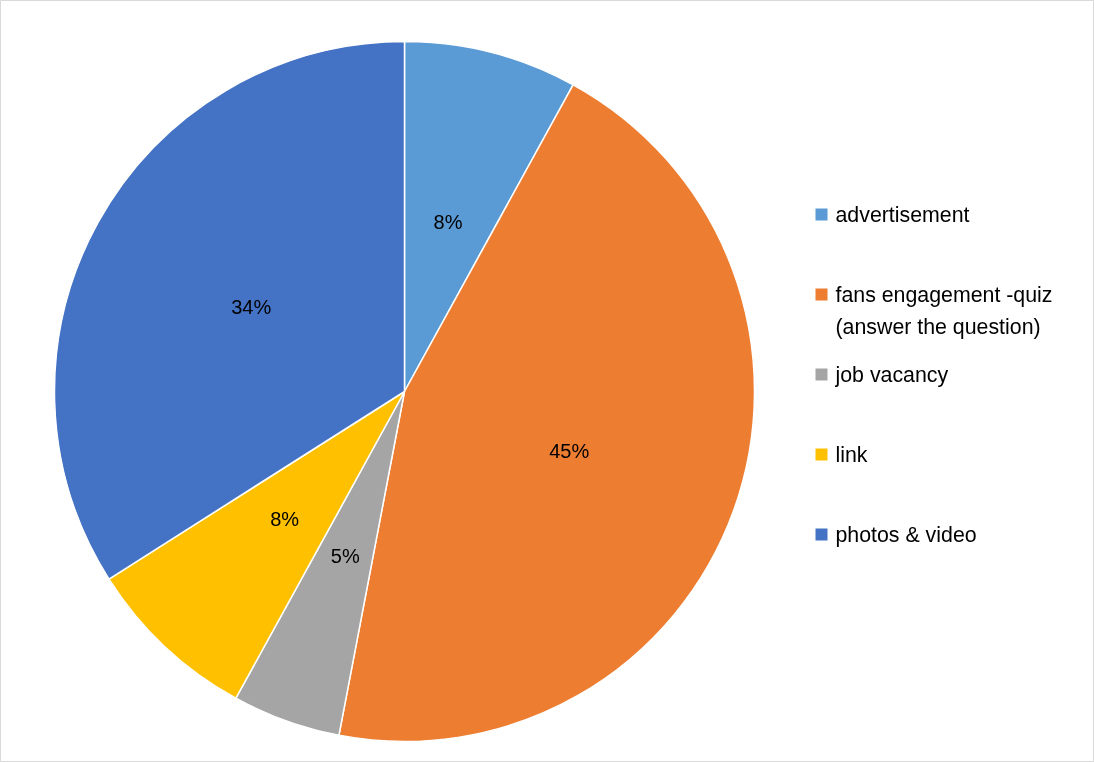 This screenshot has width=1094, height=762. I want to click on data-label: 34%, so click(251, 307).